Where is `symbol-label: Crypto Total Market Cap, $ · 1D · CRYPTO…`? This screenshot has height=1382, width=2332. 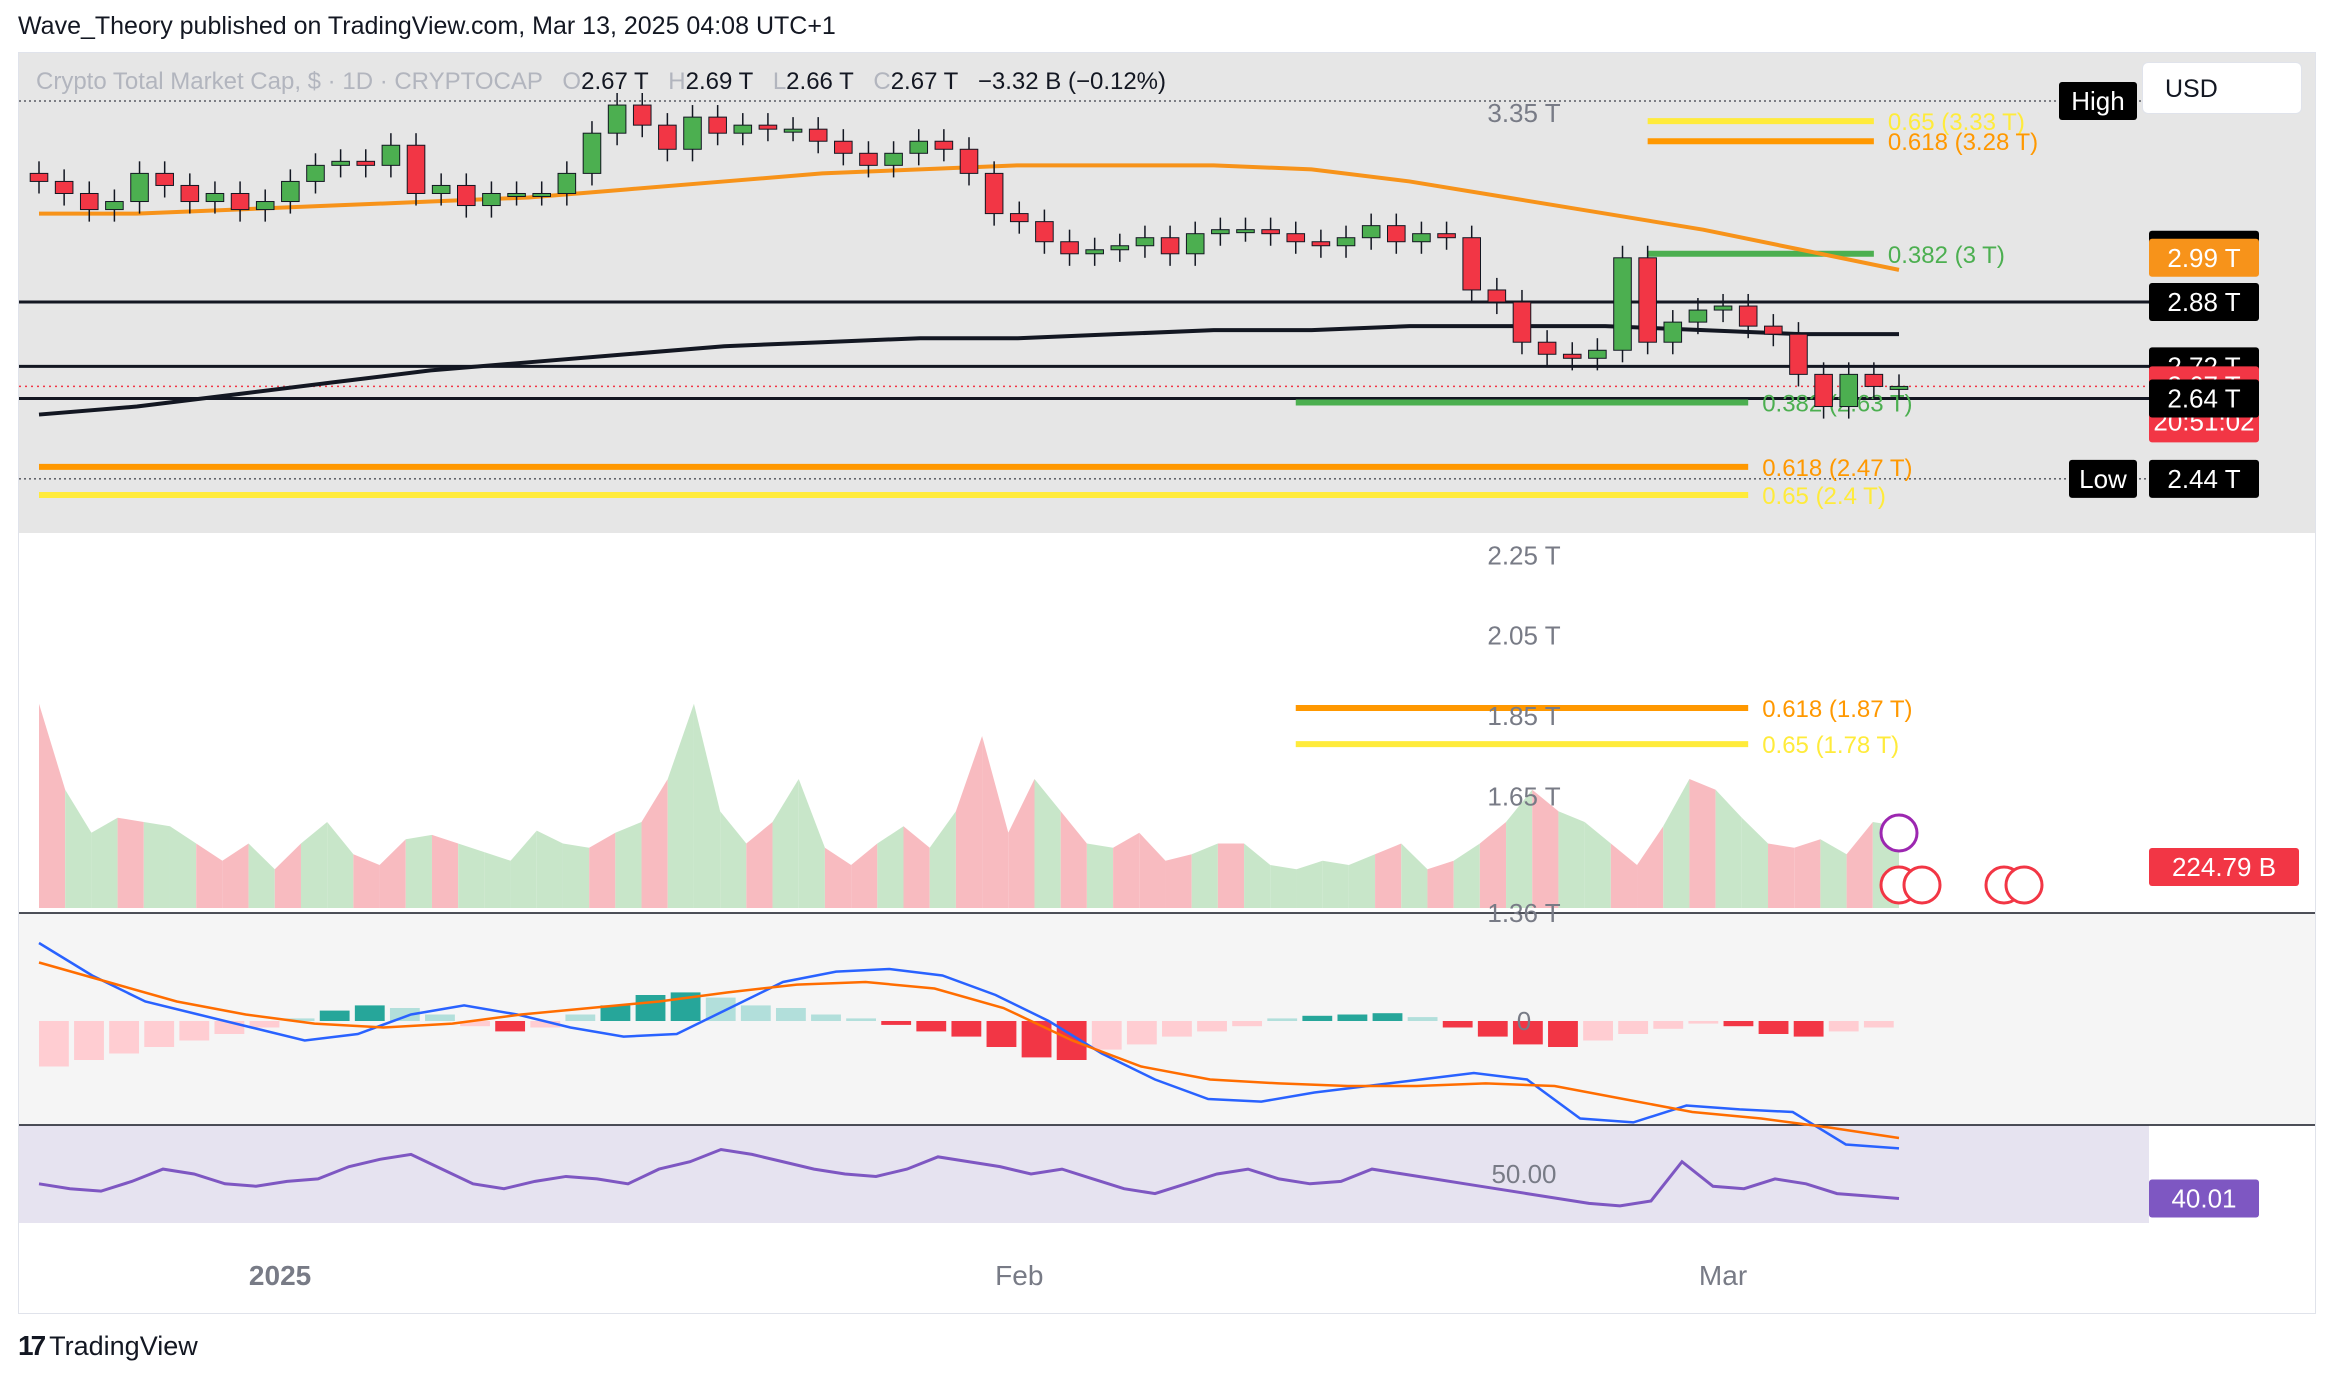 symbol-label: Crypto Total Market Cap, $ · 1D · CRYPTO… is located at coordinates (289, 81).